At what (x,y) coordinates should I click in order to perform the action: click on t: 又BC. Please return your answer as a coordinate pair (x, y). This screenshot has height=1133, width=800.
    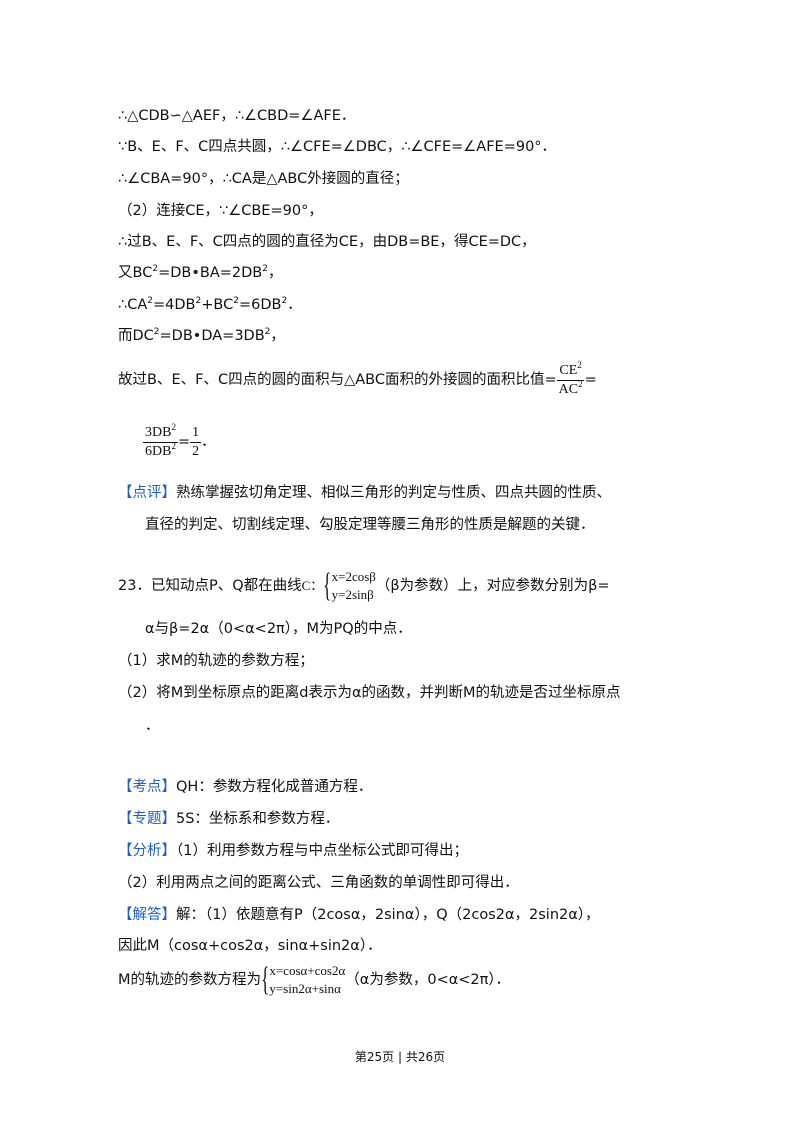
    Looking at the image, I should click on (135, 273).